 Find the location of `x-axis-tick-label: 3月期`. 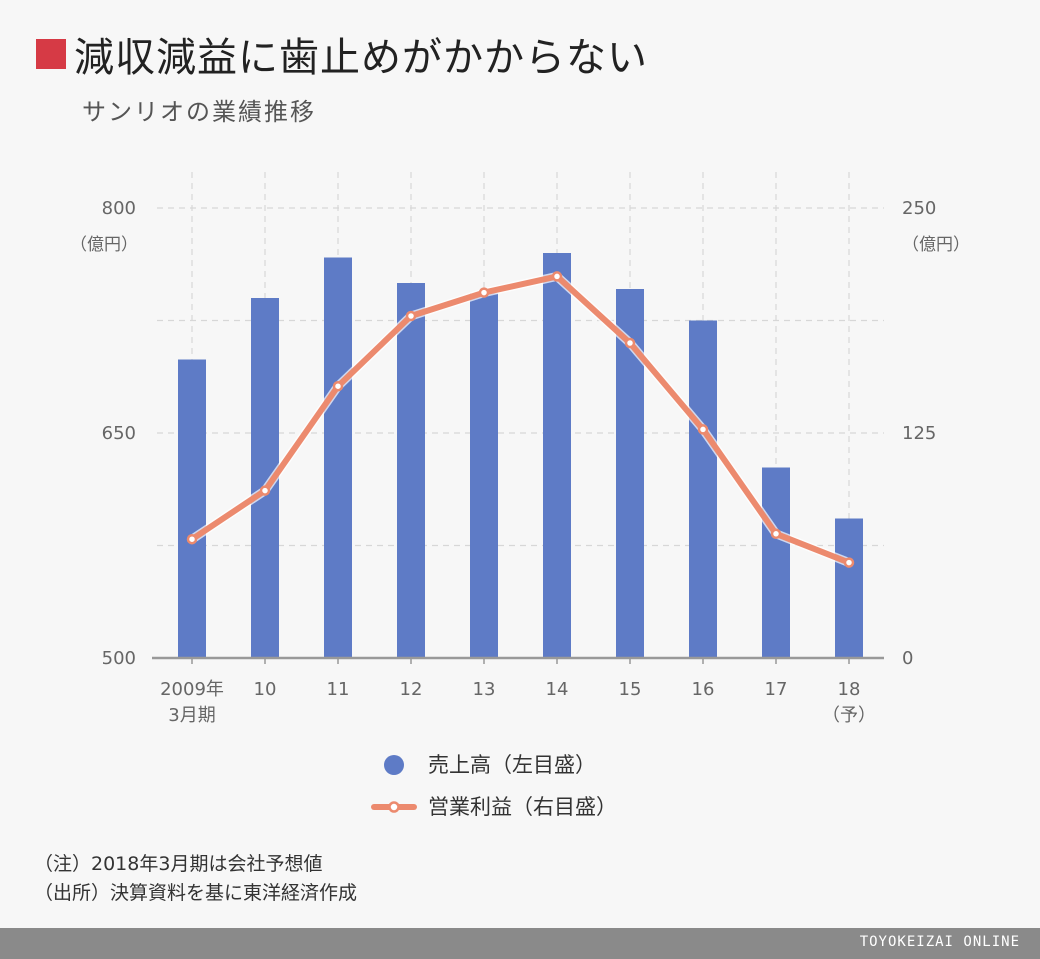

x-axis-tick-label: 3月期 is located at coordinates (191, 715).